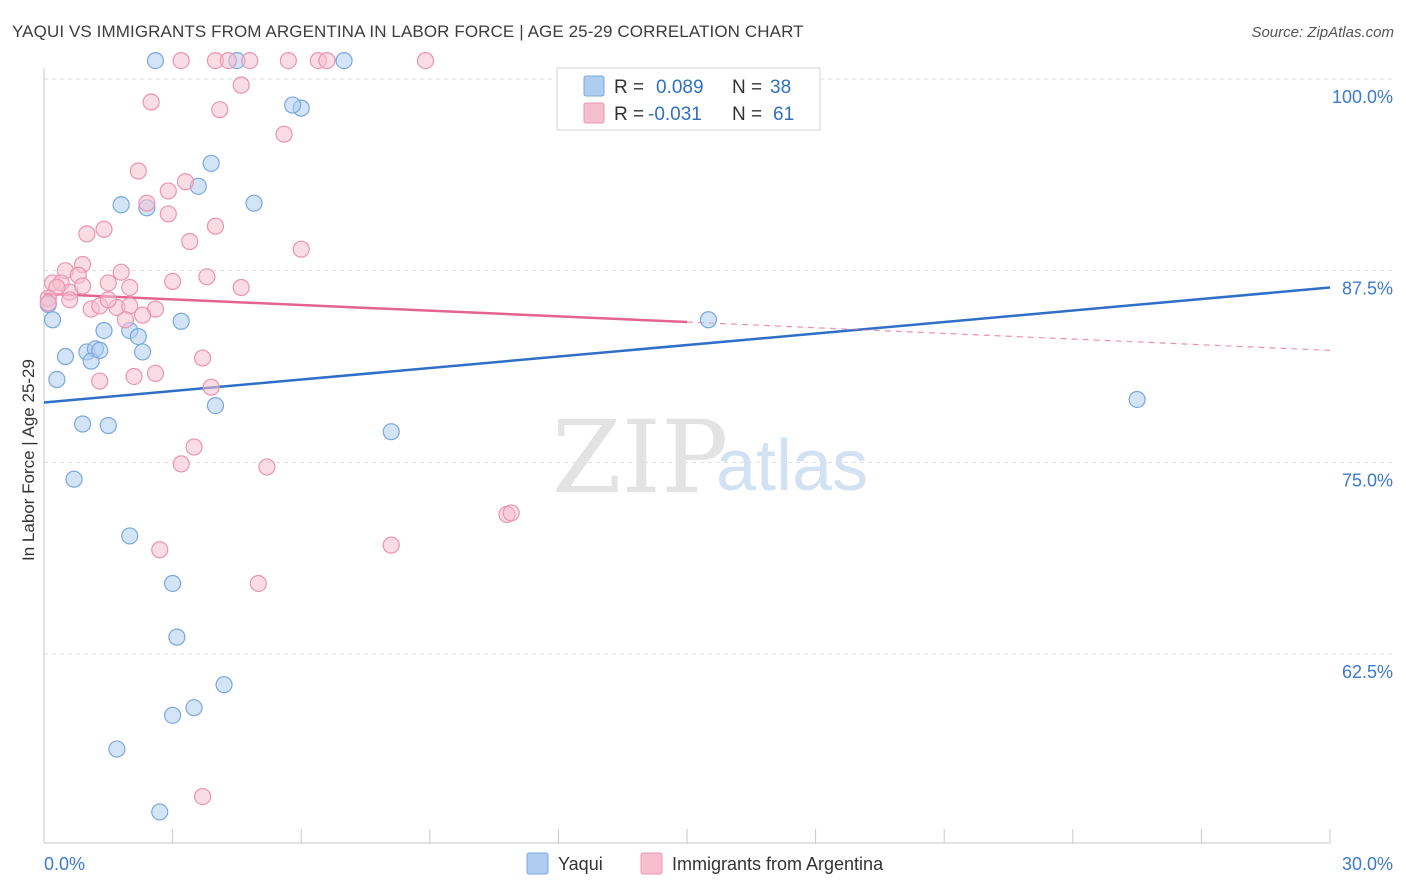 The height and width of the screenshot is (892, 1406). Describe the element at coordinates (537, 863) in the screenshot. I see `bottom-legend-swatch-yaqui` at that location.